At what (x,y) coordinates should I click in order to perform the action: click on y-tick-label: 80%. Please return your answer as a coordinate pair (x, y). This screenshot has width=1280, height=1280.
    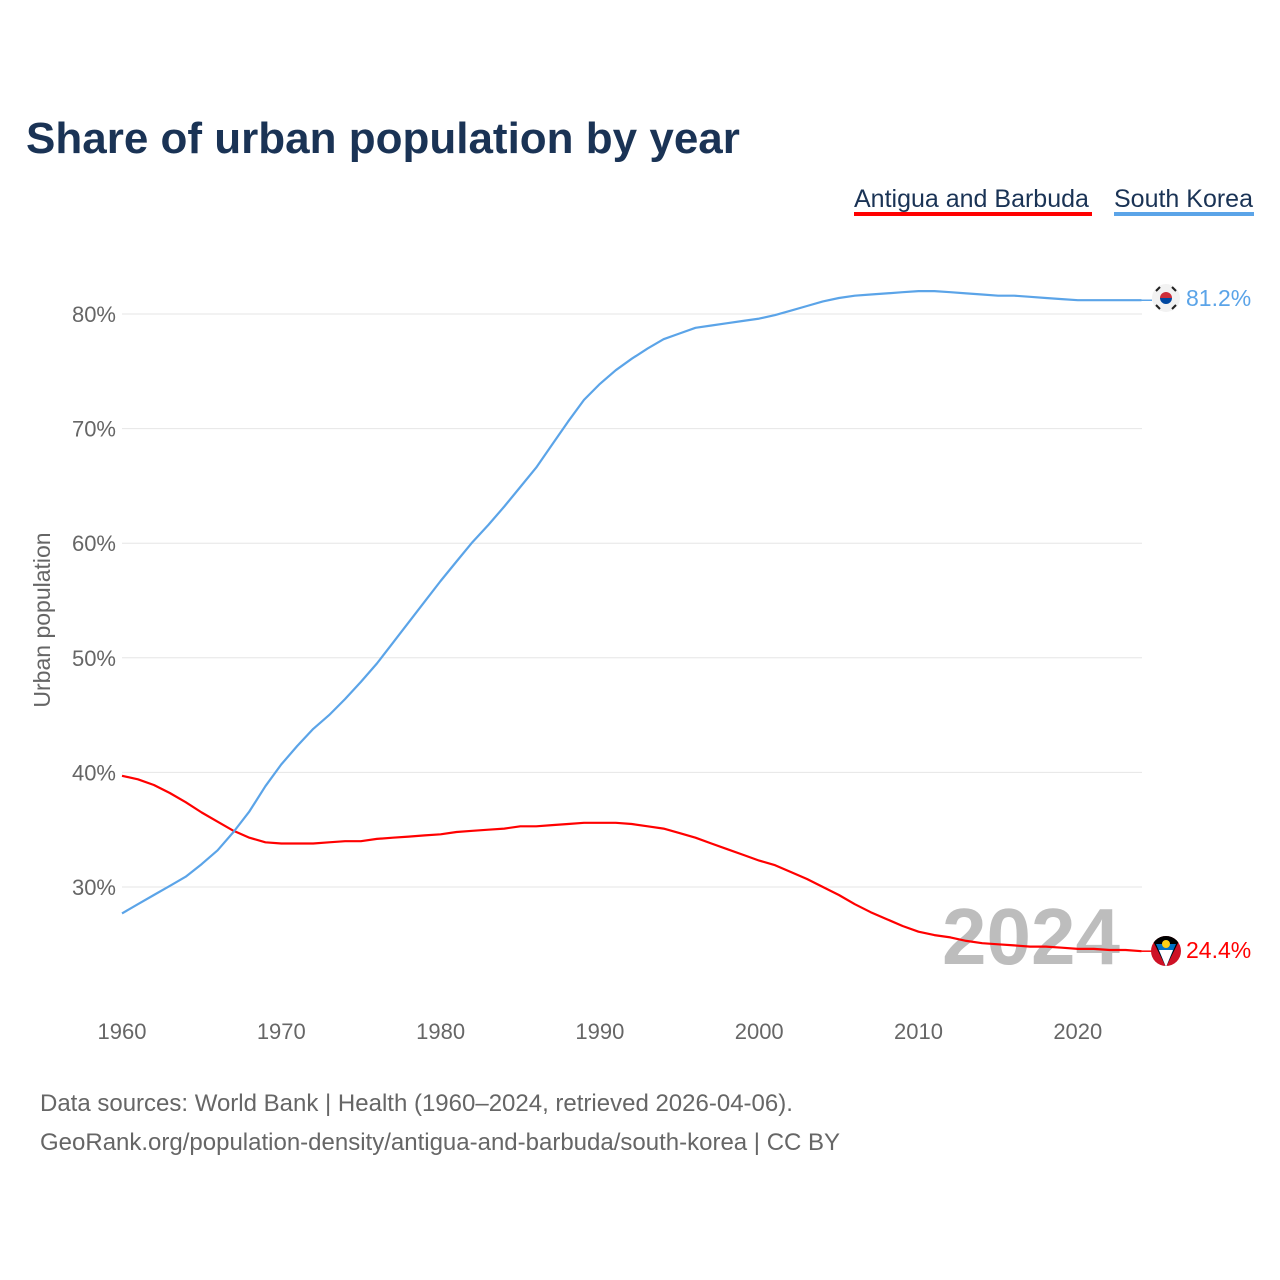
    Looking at the image, I should click on (94, 314).